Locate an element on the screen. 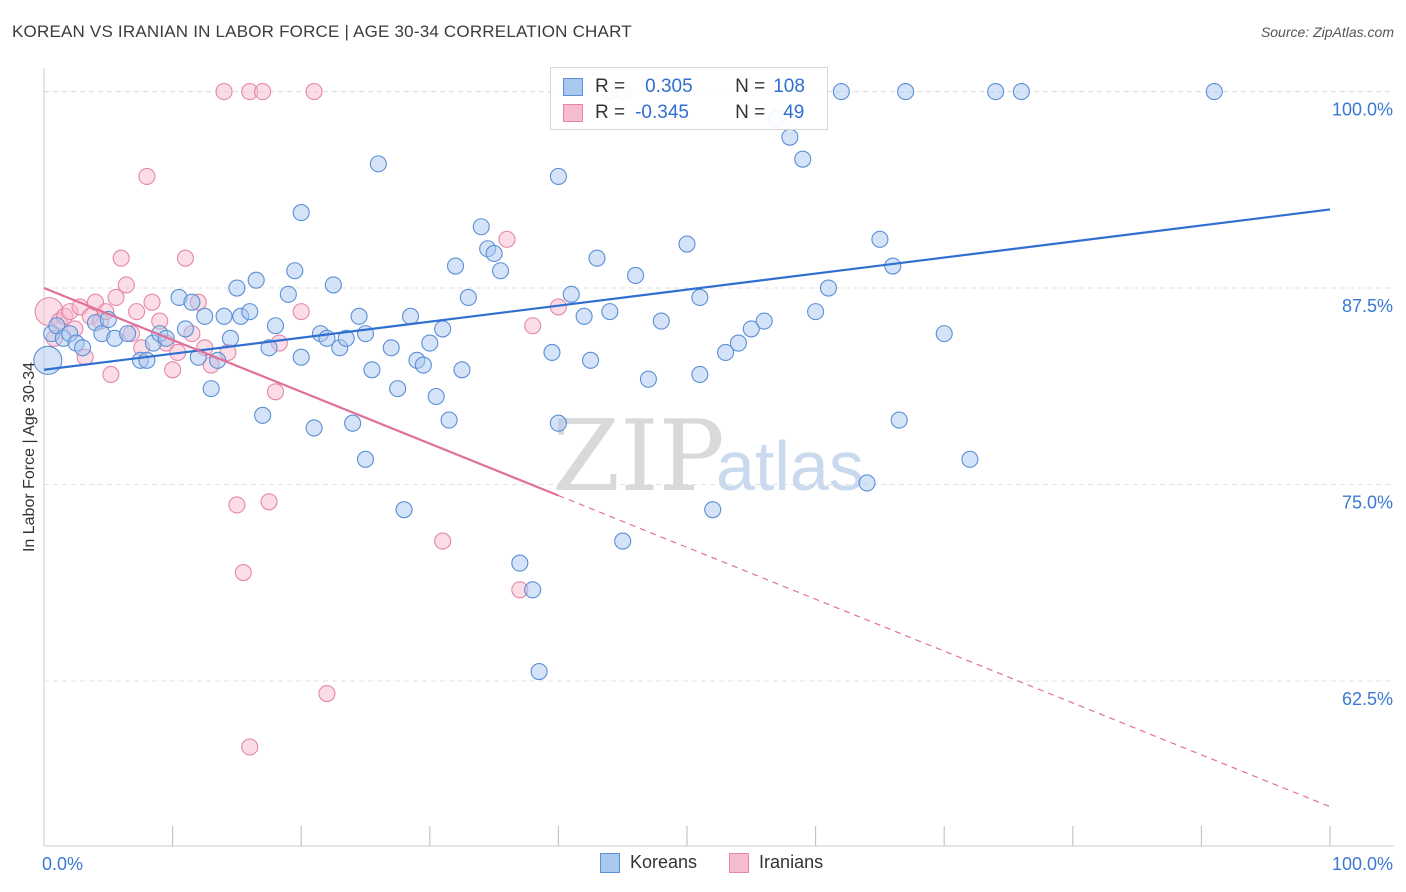 The height and width of the screenshot is (892, 1406). iranians-n-label: N = is located at coordinates (750, 112).